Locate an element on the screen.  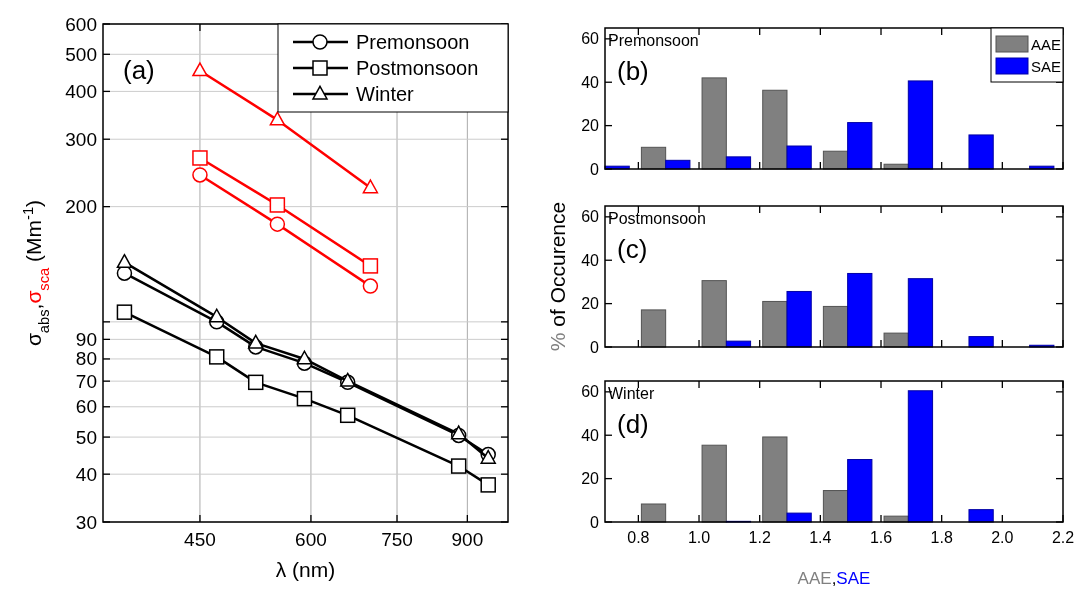
y-tick-label: 200 is located at coordinates (81, 207).